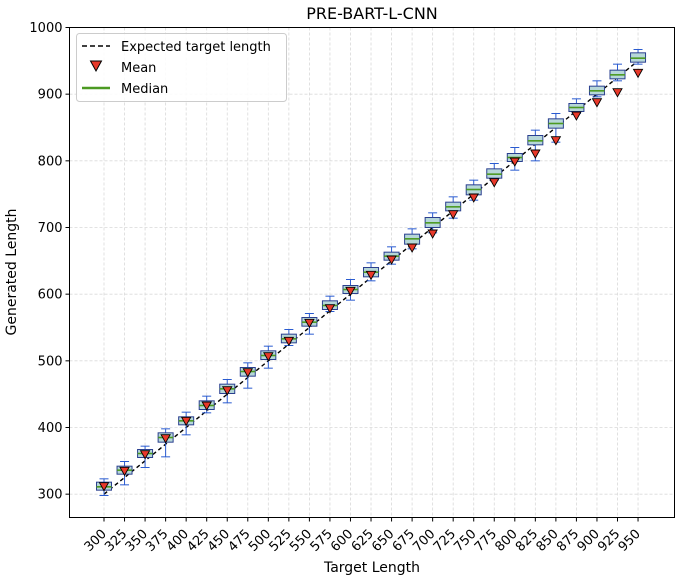  Describe the element at coordinates (50, 495) in the screenshot. I see `y-tick-label: 300` at that location.